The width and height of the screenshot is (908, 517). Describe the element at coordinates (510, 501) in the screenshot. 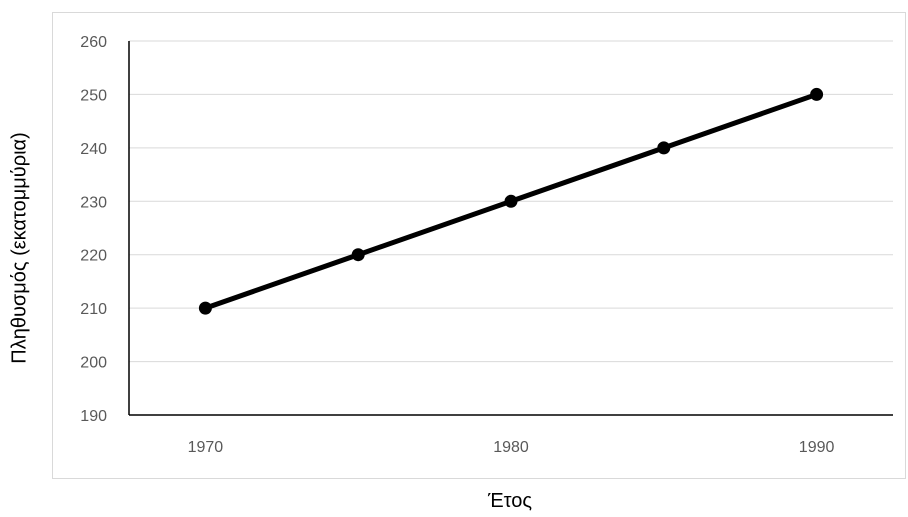

I see `x-axis-label: Έτος` at that location.